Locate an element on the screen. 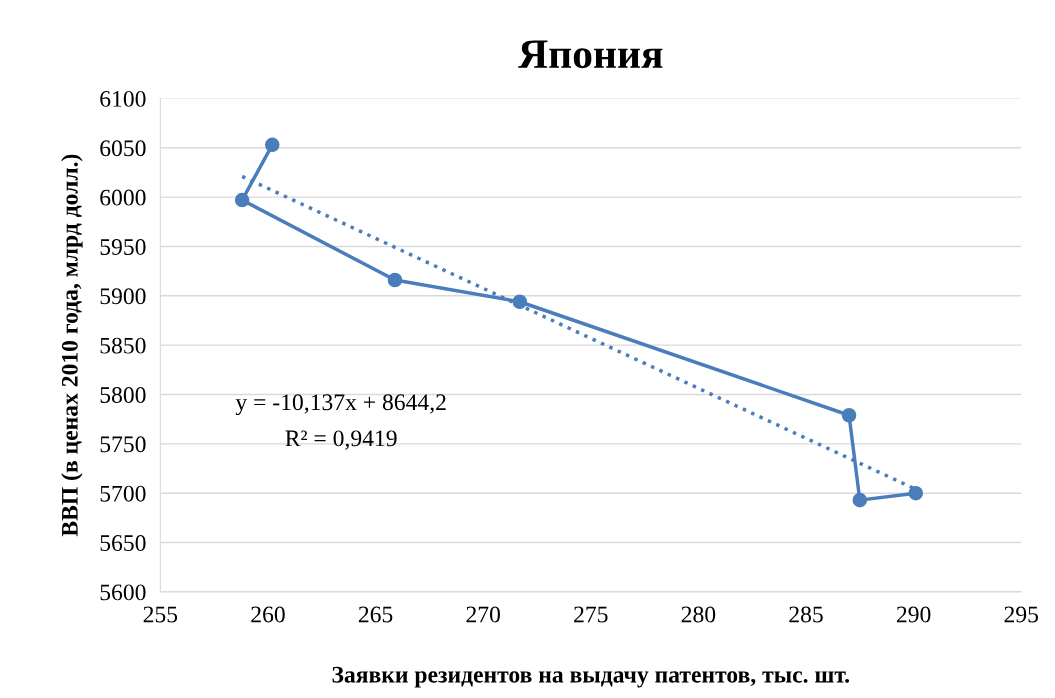 The image size is (1055, 698). x-tick-label: 285 is located at coordinates (806, 614).